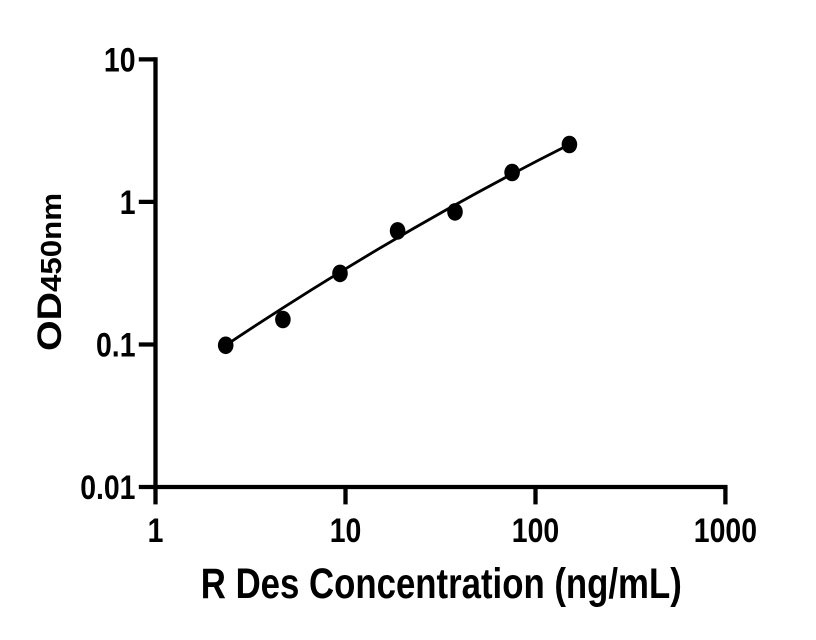 The height and width of the screenshot is (640, 816). I want to click on svg-text: 100, so click(535, 531).